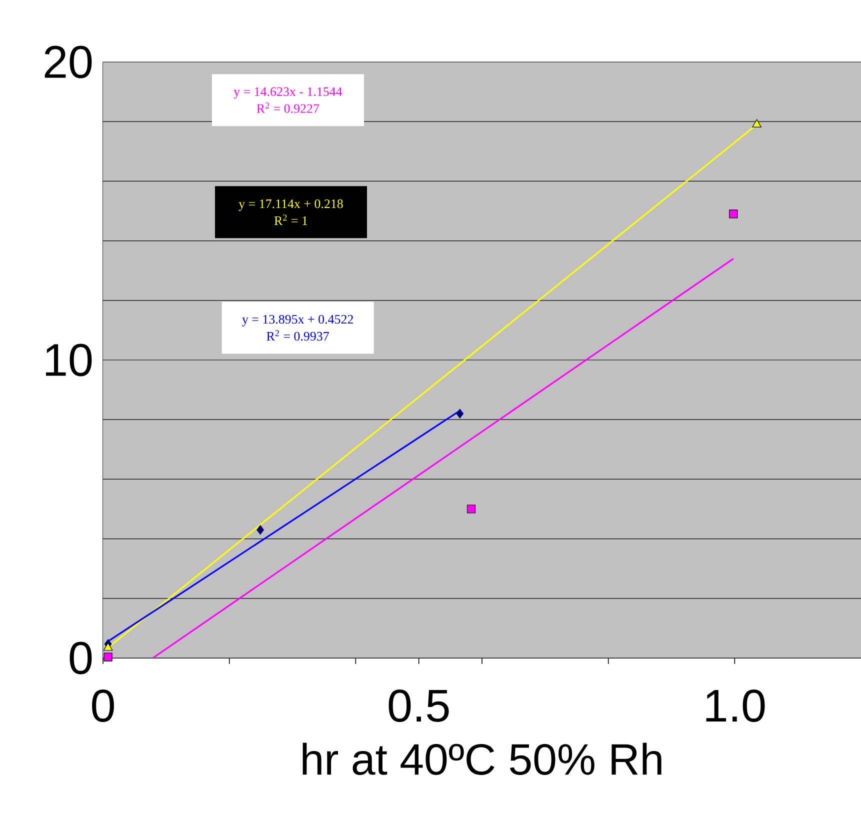 This screenshot has width=861, height=840. What do you see at coordinates (297, 320) in the screenshot?
I see `annotation: y = 13.895x + 0.4522` at bounding box center [297, 320].